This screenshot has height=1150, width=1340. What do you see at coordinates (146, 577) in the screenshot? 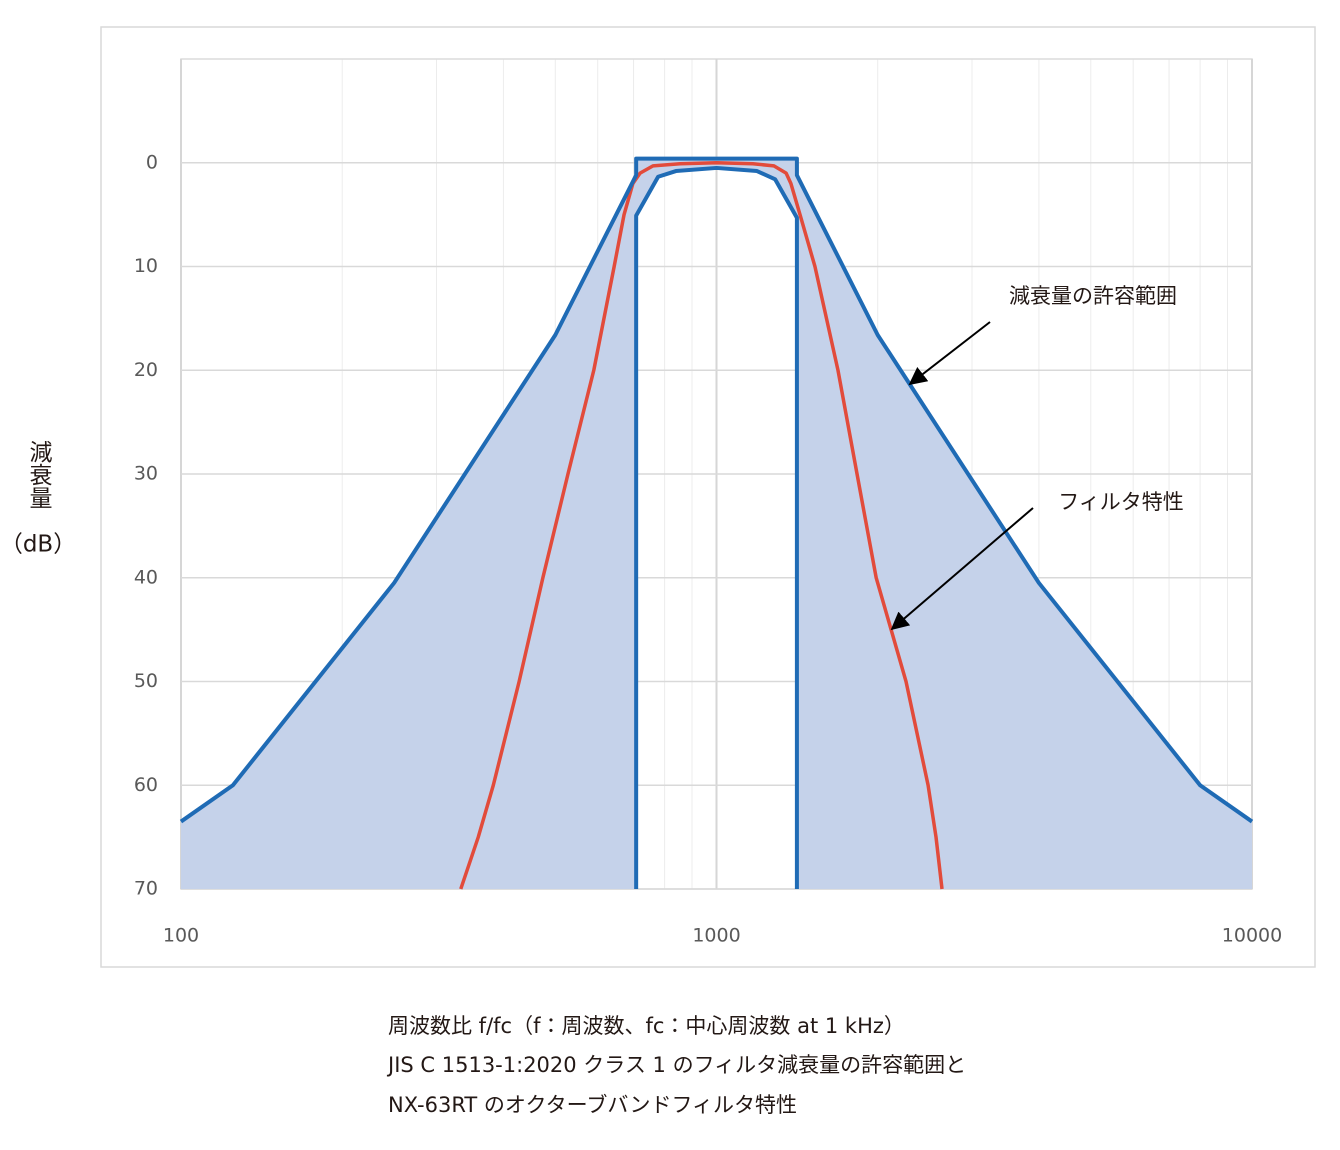
I see `y-tick-label: 40` at bounding box center [146, 577].